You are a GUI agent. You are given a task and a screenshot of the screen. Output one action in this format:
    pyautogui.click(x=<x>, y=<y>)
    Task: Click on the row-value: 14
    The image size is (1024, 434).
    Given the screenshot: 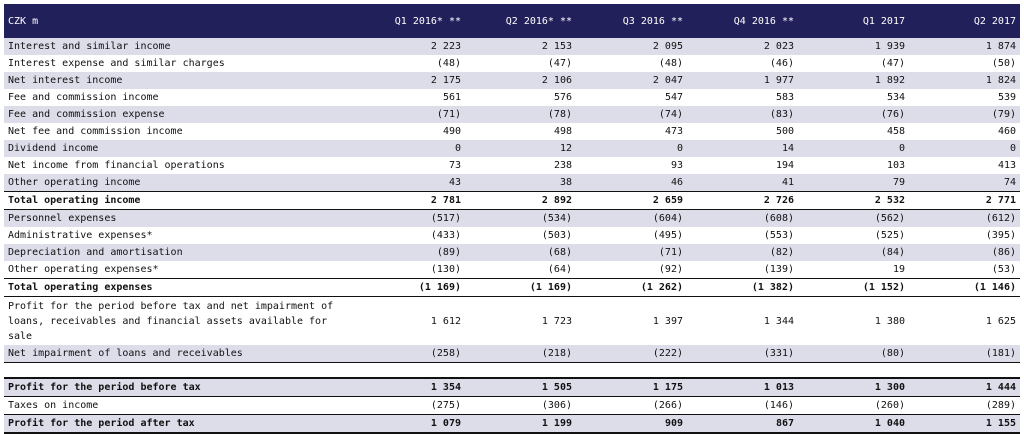 What is the action you would take?
    pyautogui.click(x=742, y=148)
    